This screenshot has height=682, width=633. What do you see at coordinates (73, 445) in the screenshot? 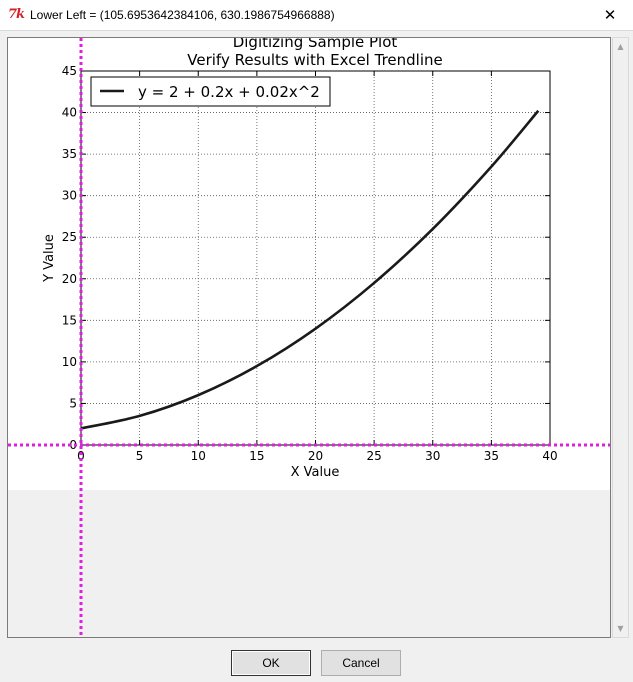
I see `y-tick-label: 0` at bounding box center [73, 445].